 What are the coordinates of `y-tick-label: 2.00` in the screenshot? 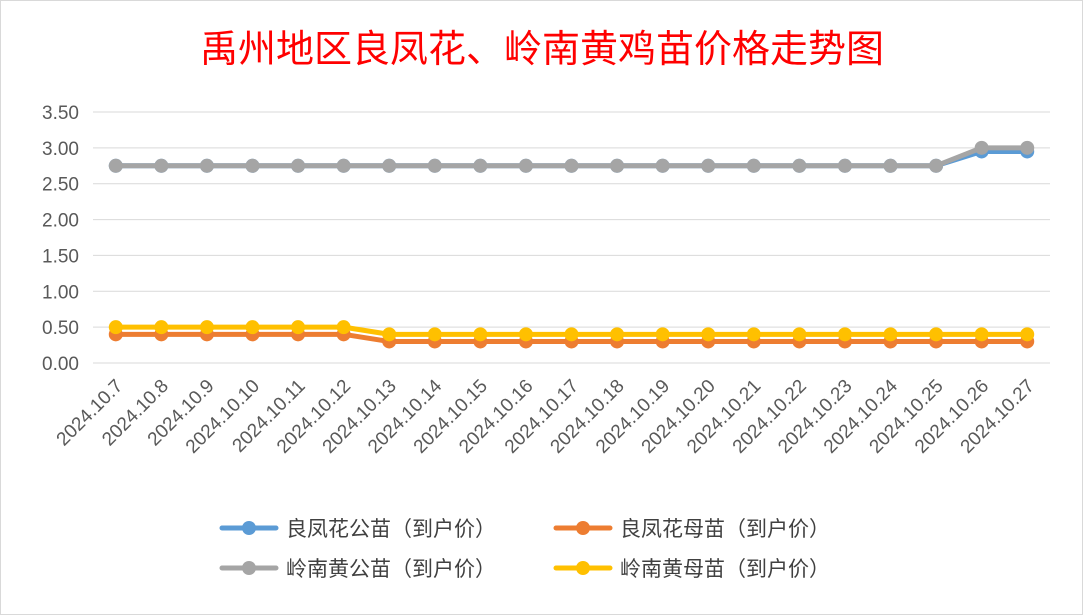 It's located at (60, 221).